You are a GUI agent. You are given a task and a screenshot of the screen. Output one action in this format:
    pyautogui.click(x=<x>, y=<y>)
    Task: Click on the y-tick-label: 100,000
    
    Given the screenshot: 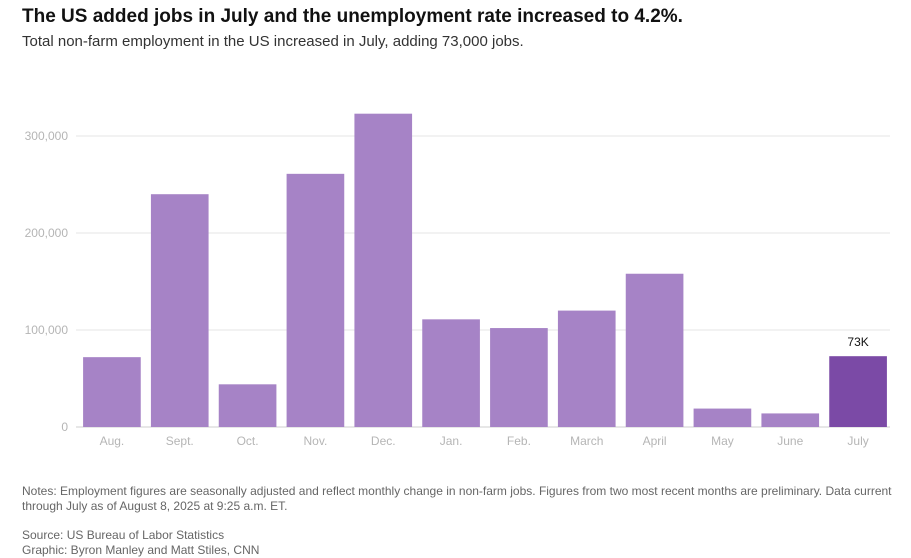 What is the action you would take?
    pyautogui.click(x=47, y=330)
    